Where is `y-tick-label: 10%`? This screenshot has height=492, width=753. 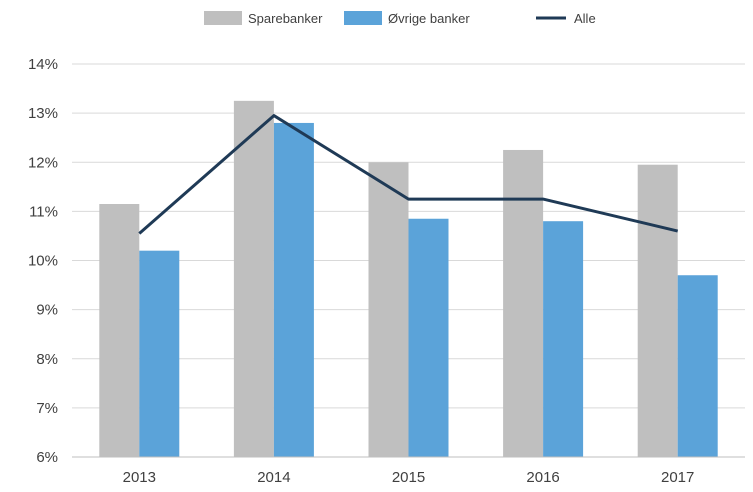 y-tick-label: 10% is located at coordinates (43, 261).